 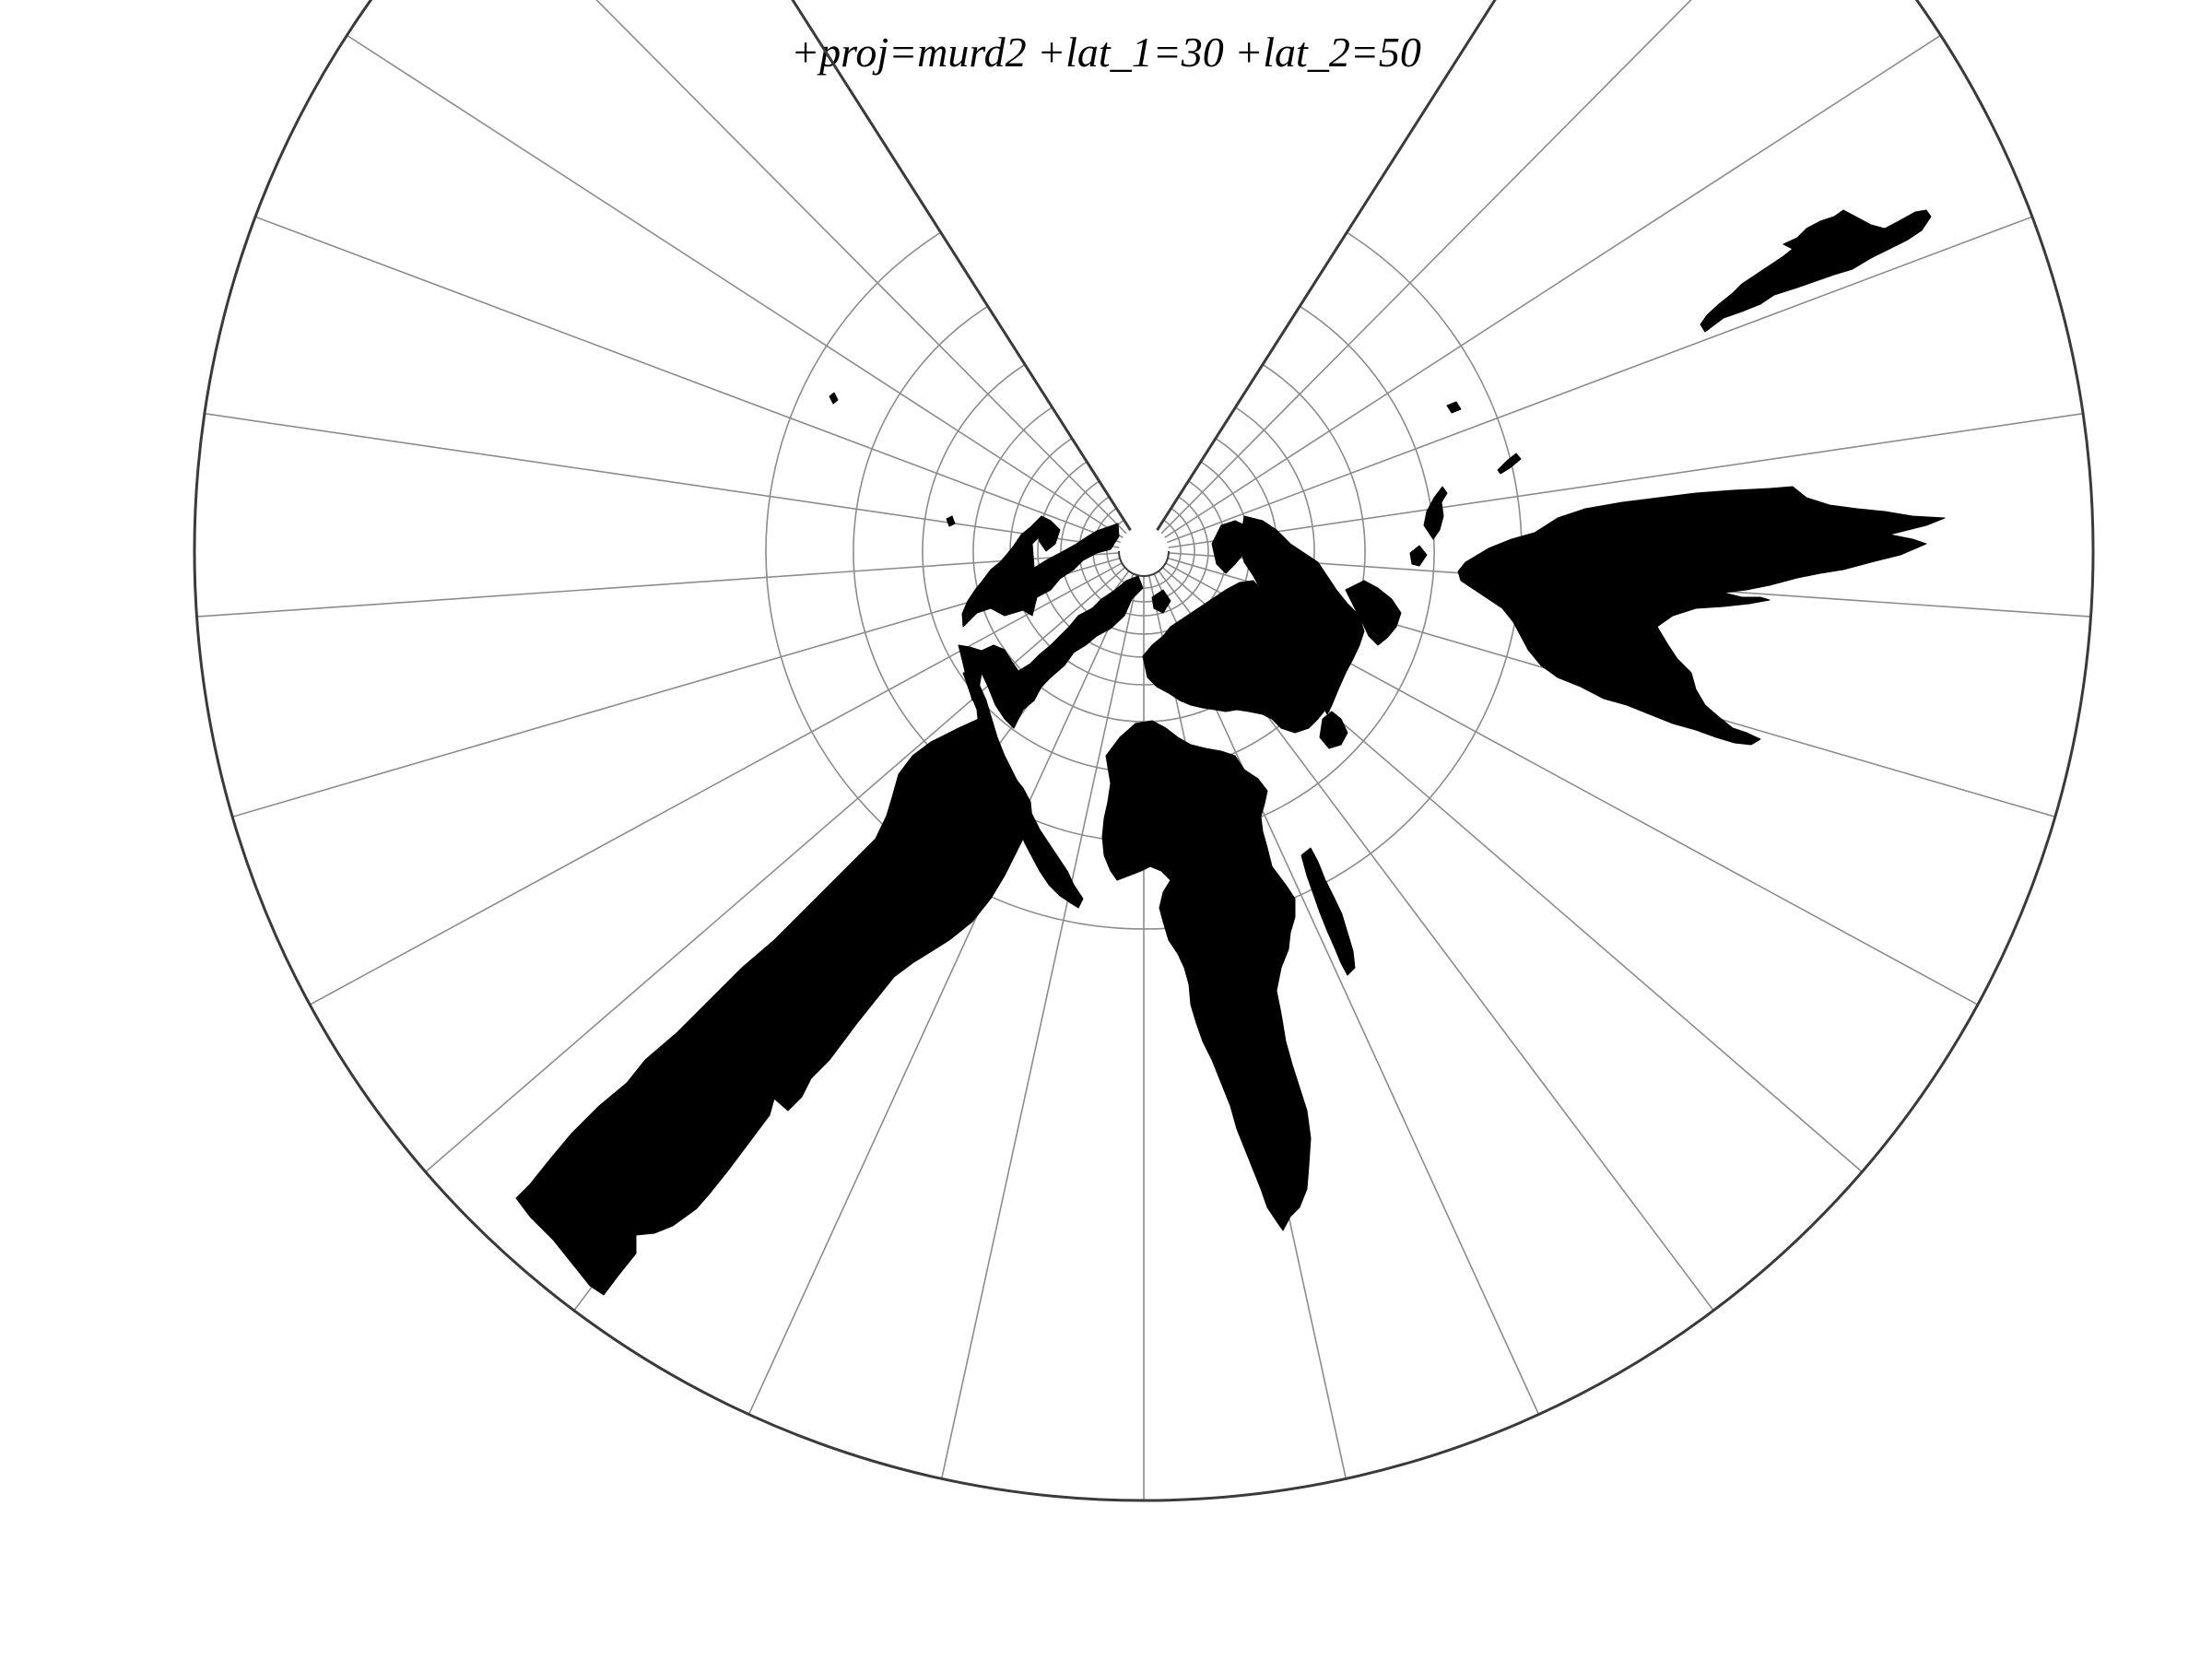 I want to click on southeast-asia-landmass, so click(x=1333, y=730).